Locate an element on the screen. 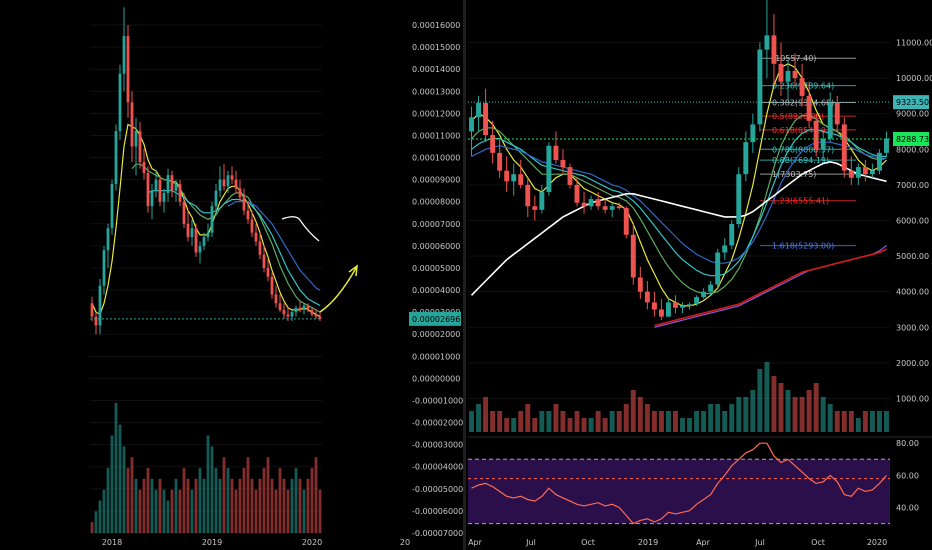 This screenshot has height=550, width=932. y-tick-label: 0.00008000 is located at coordinates (436, 202).